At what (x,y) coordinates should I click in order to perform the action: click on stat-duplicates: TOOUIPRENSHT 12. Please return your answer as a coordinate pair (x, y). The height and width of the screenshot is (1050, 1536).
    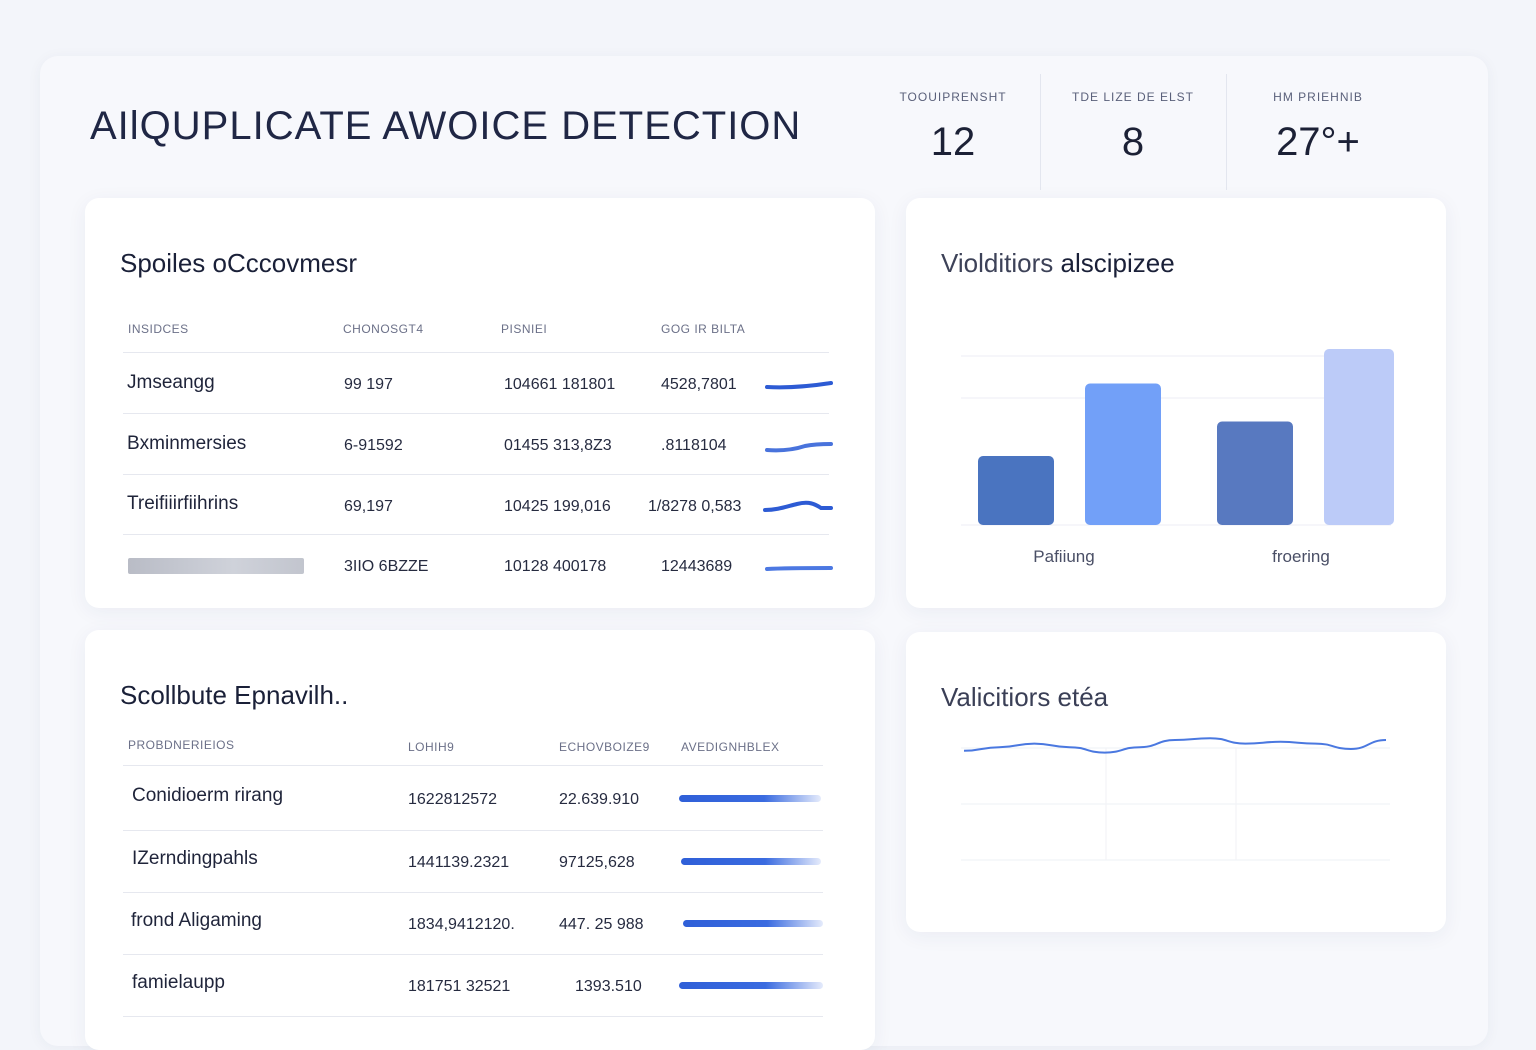
    Looking at the image, I should click on (953, 127).